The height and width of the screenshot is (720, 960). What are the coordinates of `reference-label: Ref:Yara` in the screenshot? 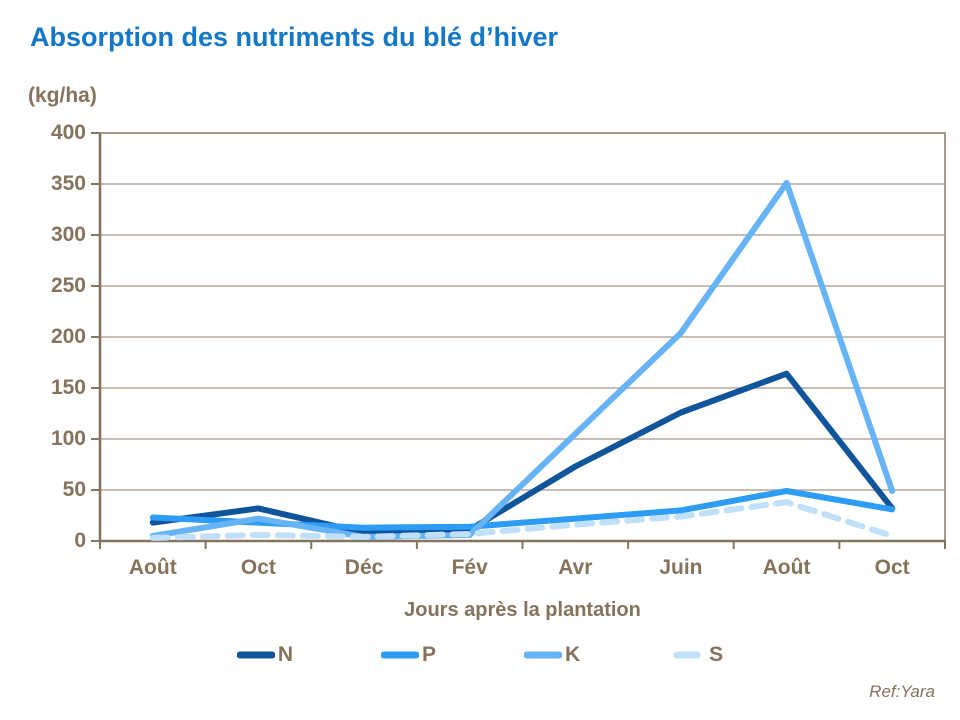 It's located at (902, 691).